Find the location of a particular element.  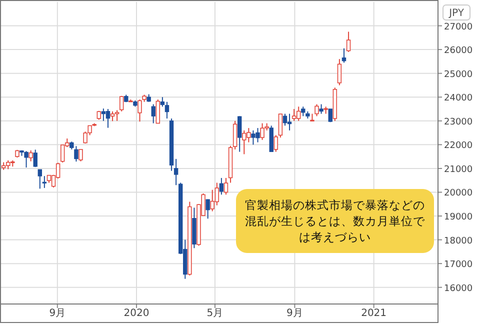

xtick: 2021 is located at coordinates (374, 313).